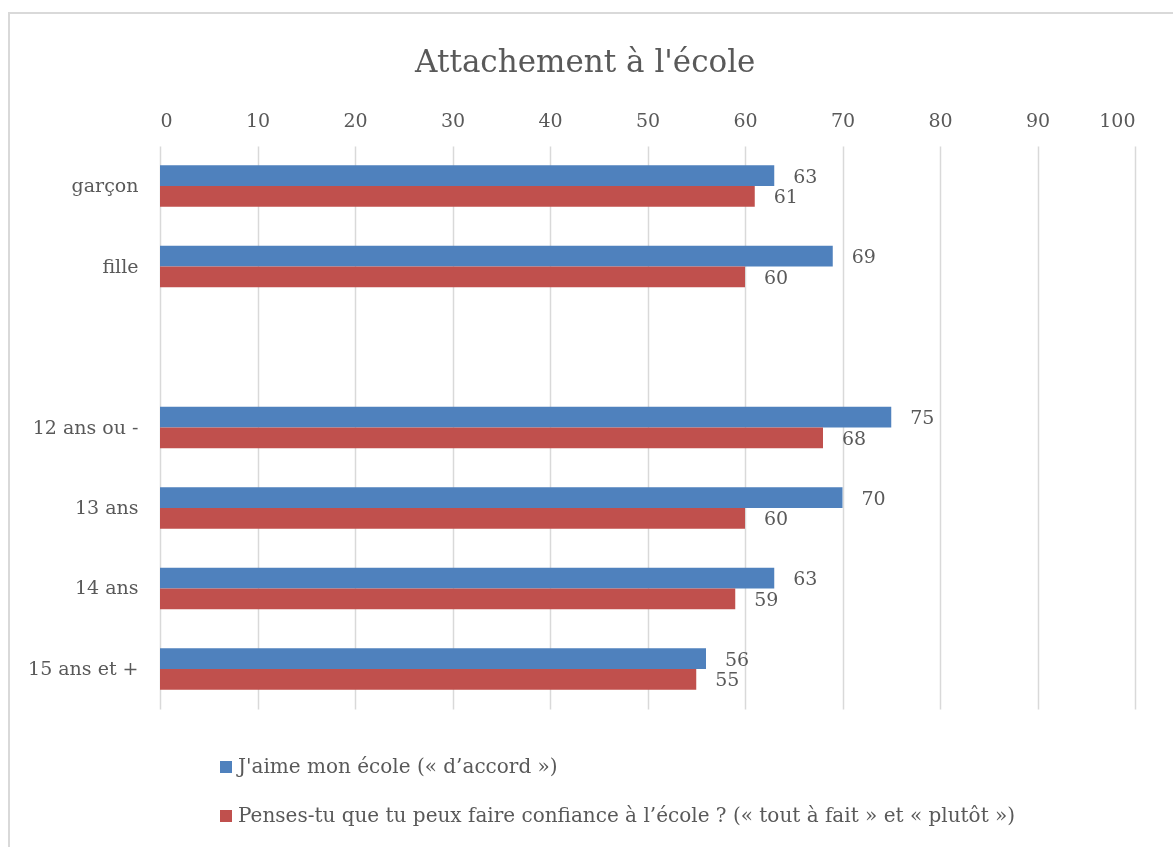 This screenshot has width=1173, height=847. What do you see at coordinates (453, 119) in the screenshot?
I see `x-tick-label: 30` at bounding box center [453, 119].